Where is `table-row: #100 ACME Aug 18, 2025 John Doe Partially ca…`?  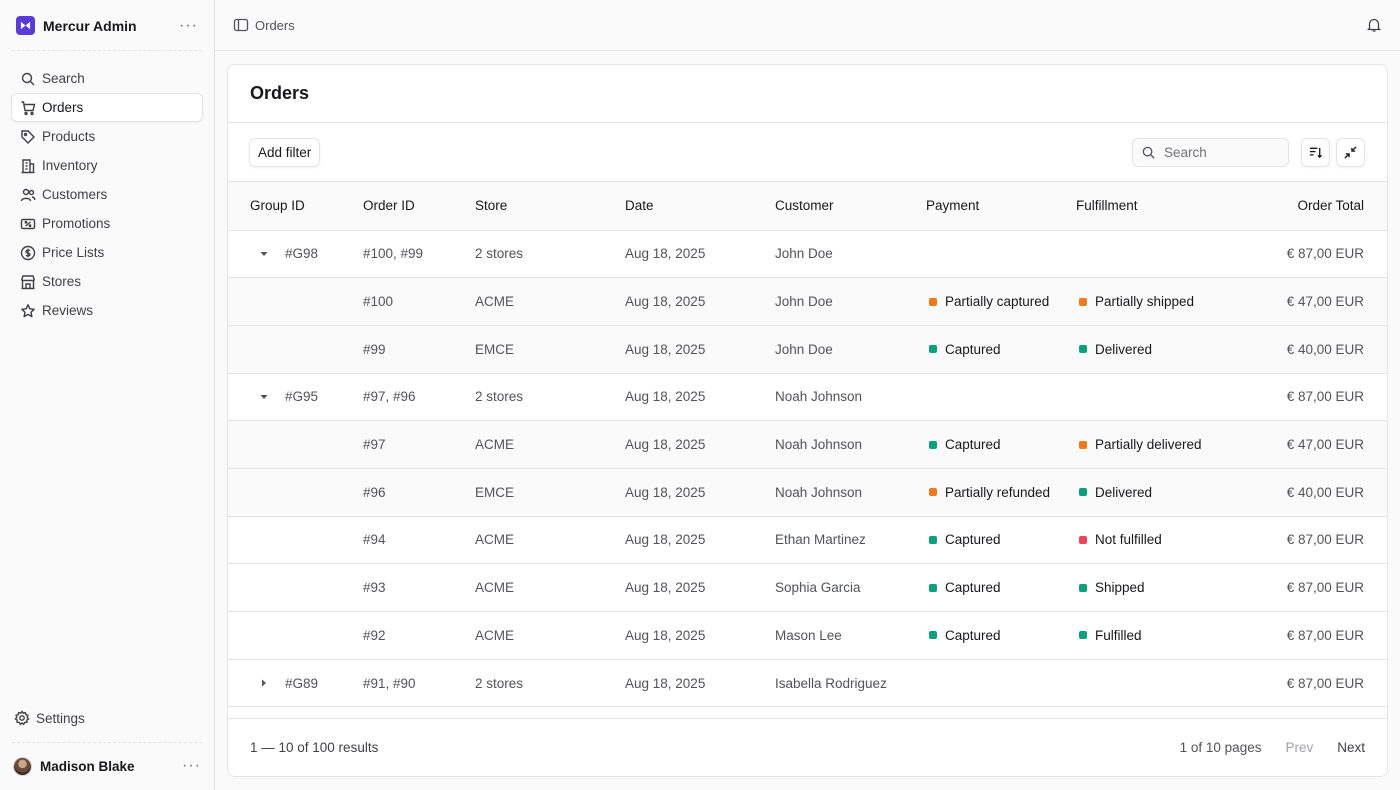 table-row: #100 ACME Aug 18, 2025 John Doe Partially ca… is located at coordinates (807, 301).